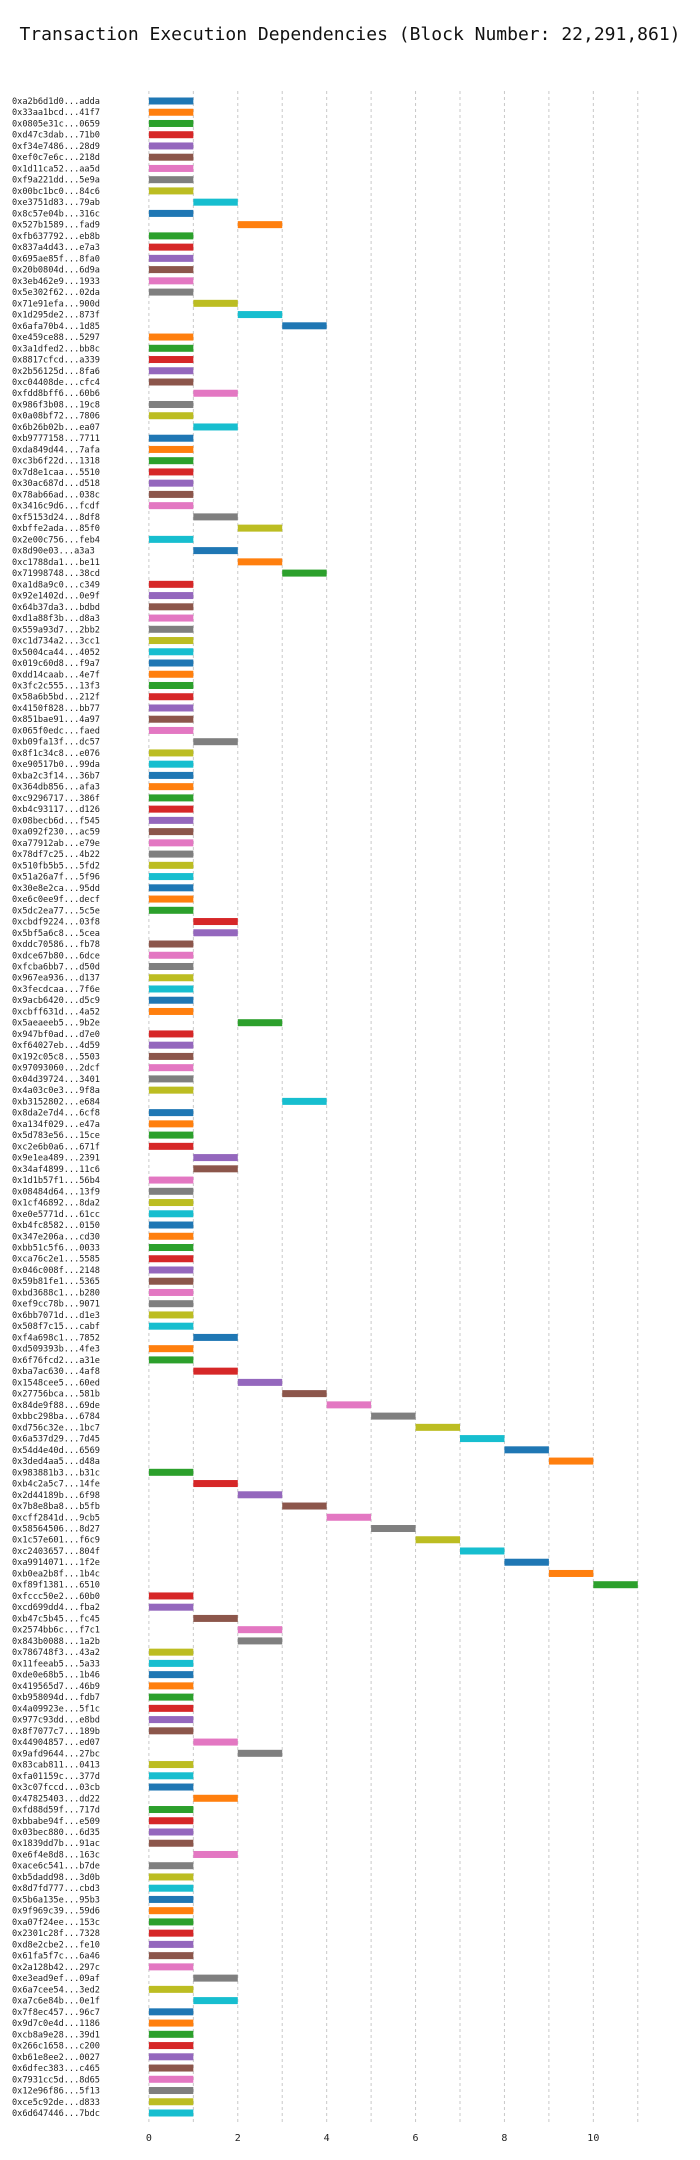 This screenshot has height=2160, width=700. I want to click on y-tick-label: 0x9e1ea489...2391, so click(56, 1159).